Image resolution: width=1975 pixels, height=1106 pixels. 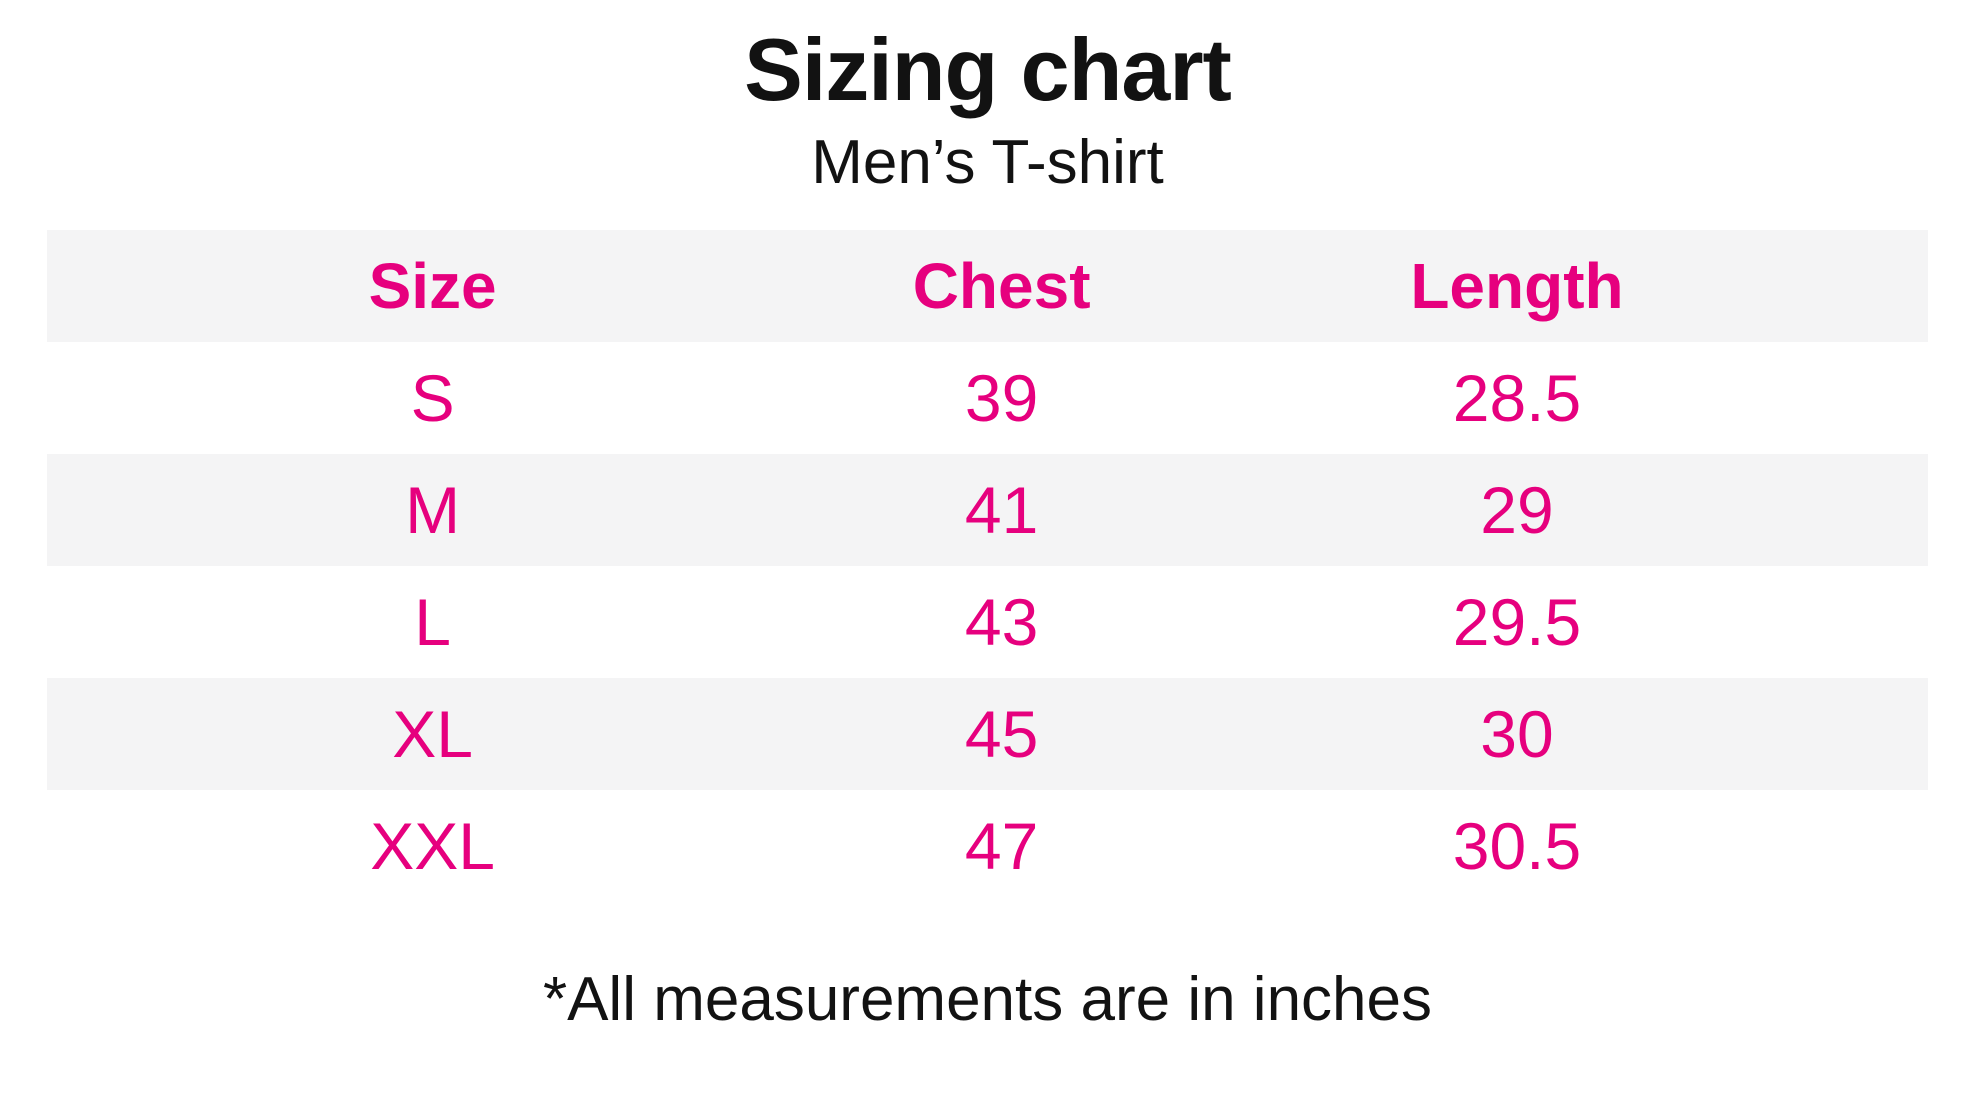 I want to click on cell-size: XXL, so click(x=432, y=846).